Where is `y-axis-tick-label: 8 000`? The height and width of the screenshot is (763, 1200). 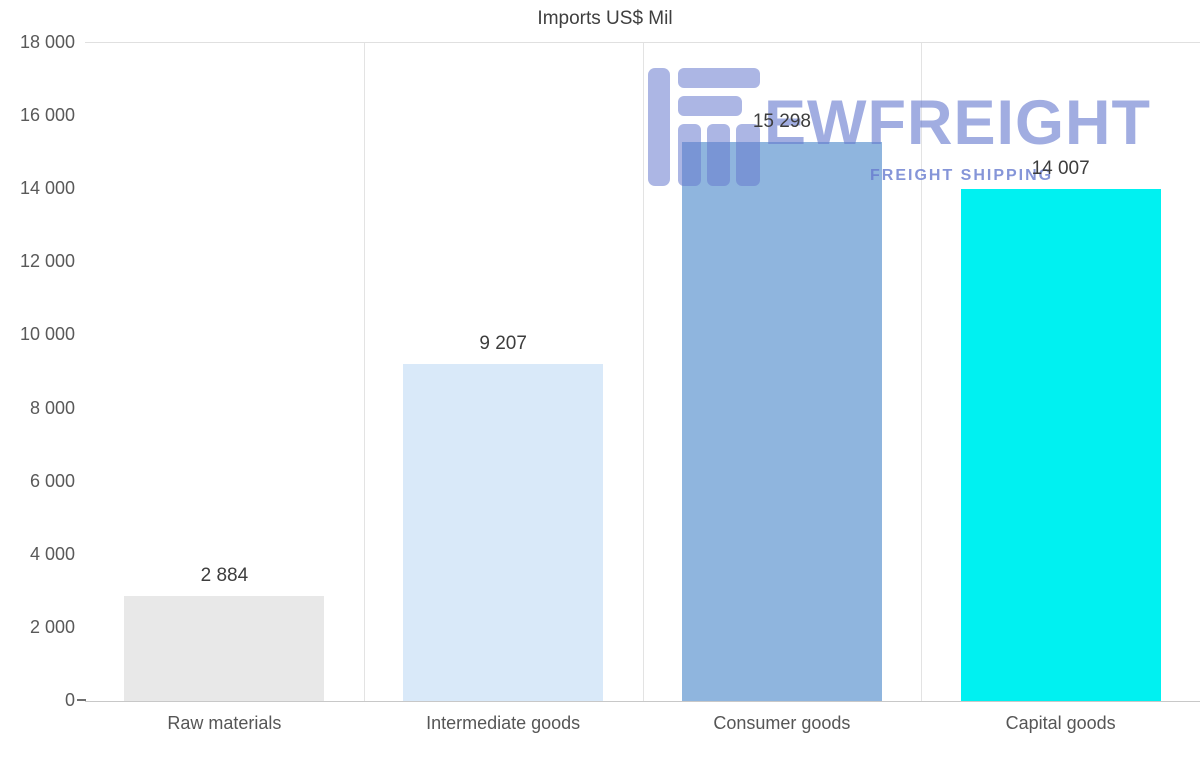
y-axis-tick-label: 8 000 is located at coordinates (52, 407).